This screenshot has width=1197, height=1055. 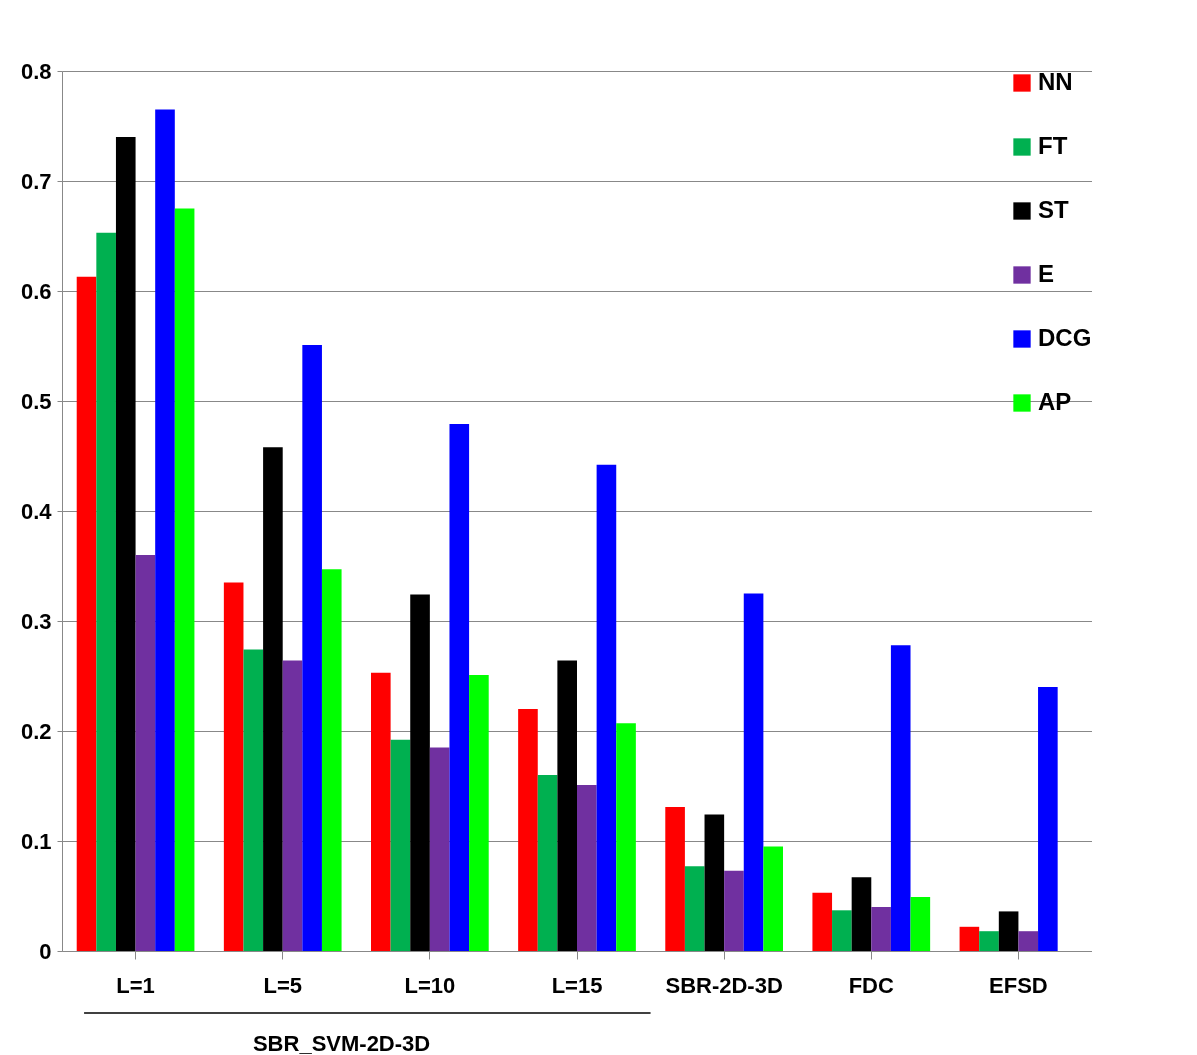 I want to click on legend-label: DCG, so click(x=1065, y=337).